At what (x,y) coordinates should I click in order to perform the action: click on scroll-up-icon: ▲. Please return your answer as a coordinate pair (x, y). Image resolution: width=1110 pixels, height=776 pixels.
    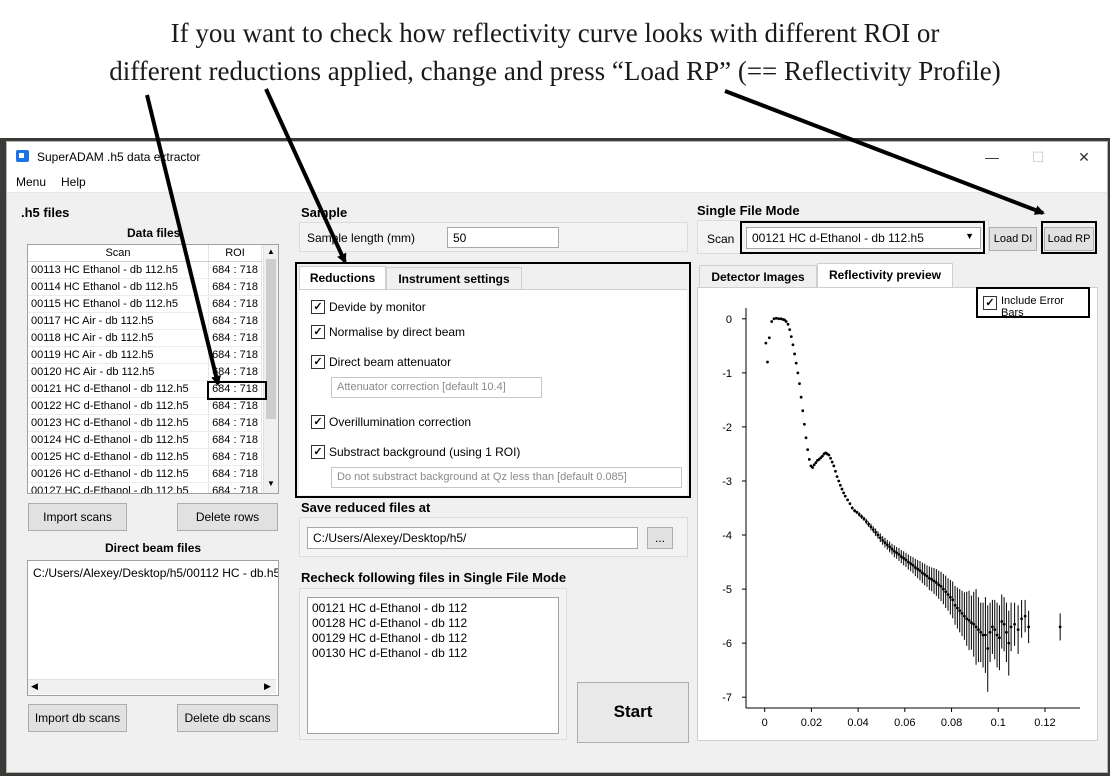
    Looking at the image, I should click on (271, 251).